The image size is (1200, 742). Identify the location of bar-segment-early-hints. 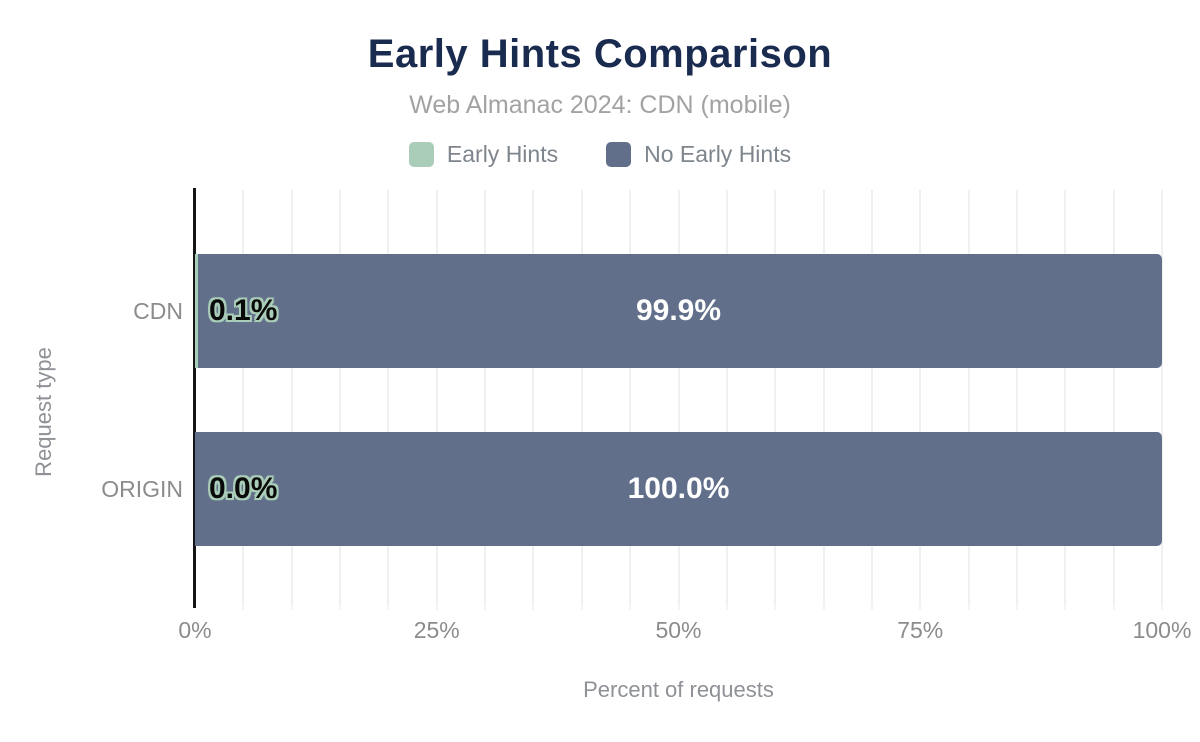
(196, 311).